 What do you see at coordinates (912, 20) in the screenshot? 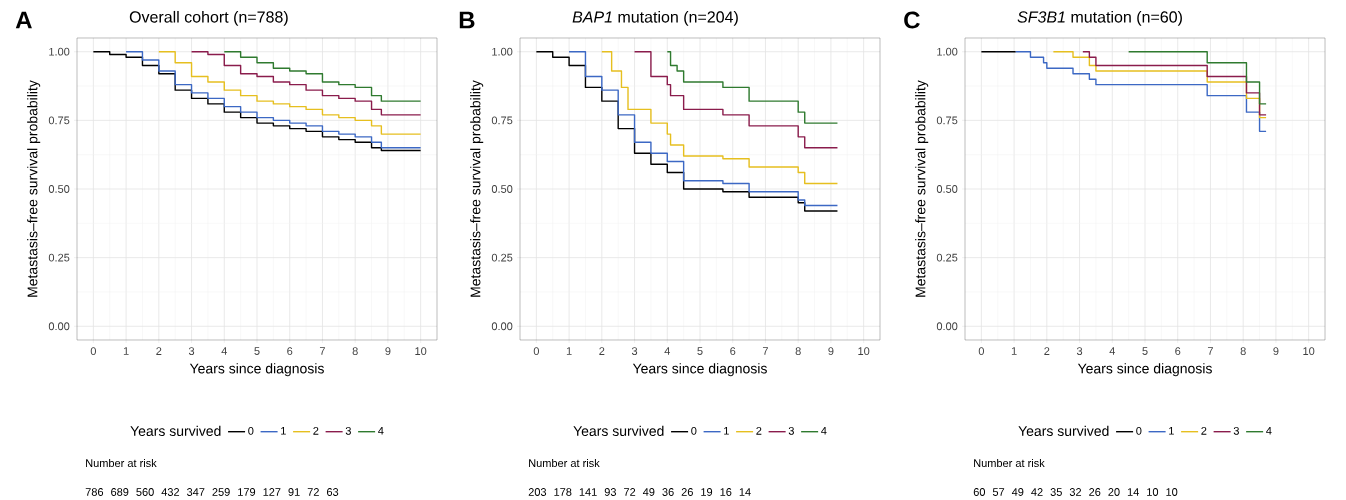
I see `text: C` at bounding box center [912, 20].